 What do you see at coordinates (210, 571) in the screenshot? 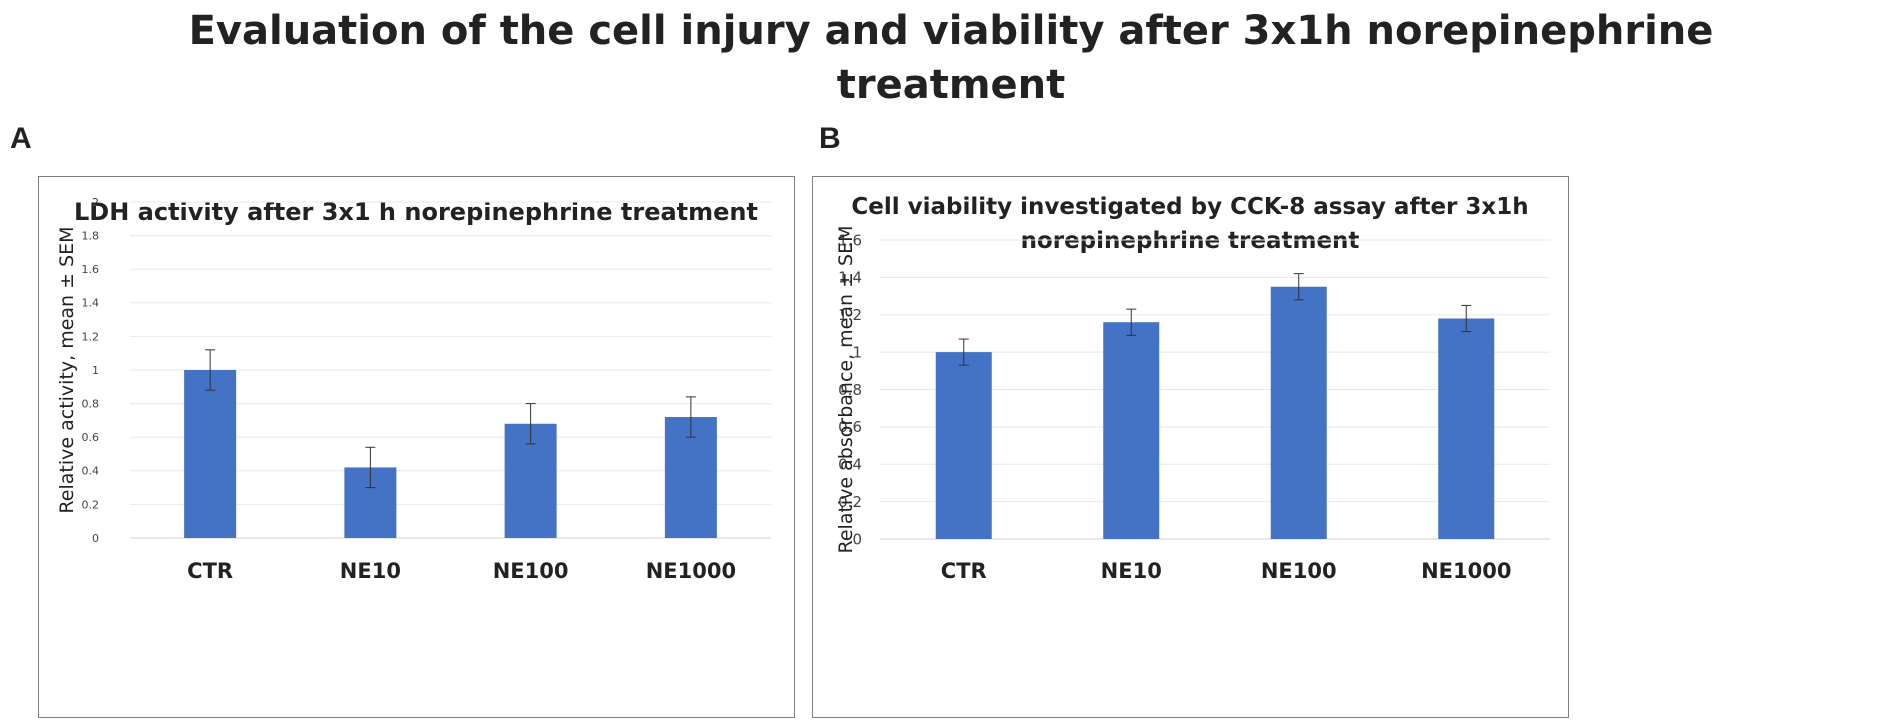
I see `chart-a-category-label: CTR` at bounding box center [210, 571].